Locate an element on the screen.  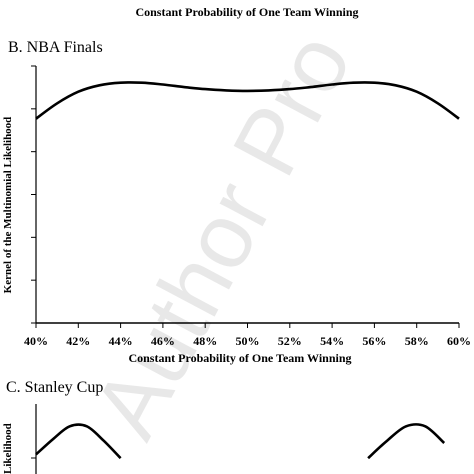
panel-b-x-axis-label: Constant Probability of One Team Winning is located at coordinates (239, 358).